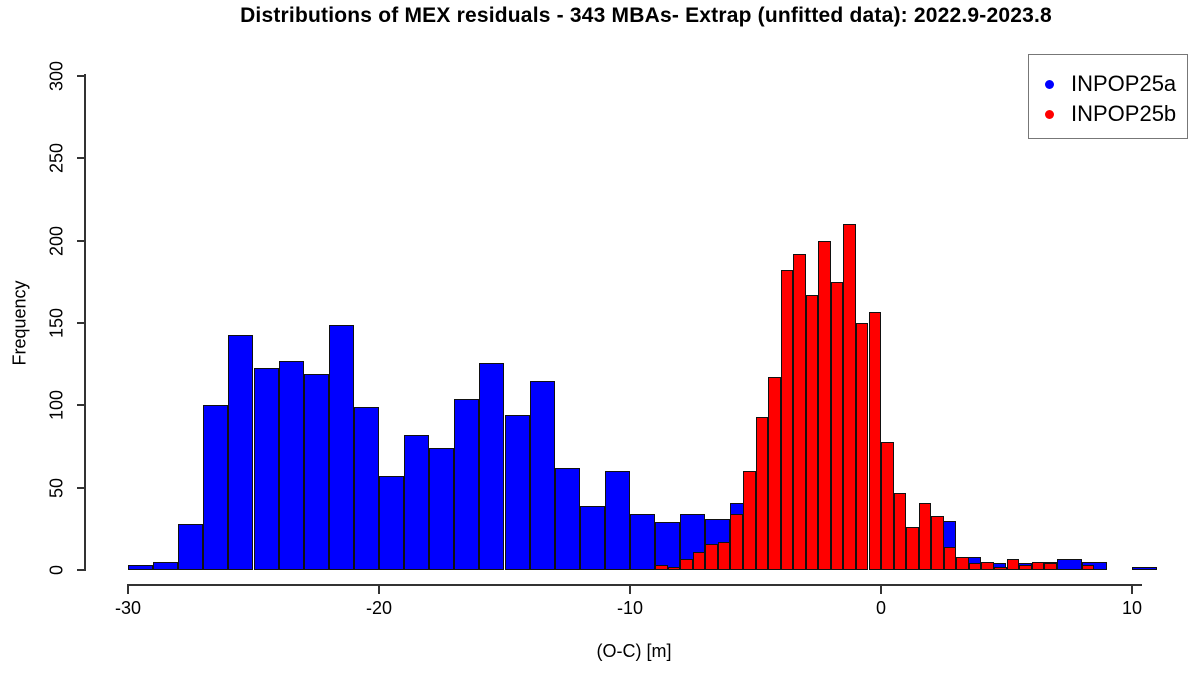 This screenshot has width=1200, height=673. Describe the element at coordinates (1124, 83) in the screenshot. I see `legend-label: INPOP25a` at that location.